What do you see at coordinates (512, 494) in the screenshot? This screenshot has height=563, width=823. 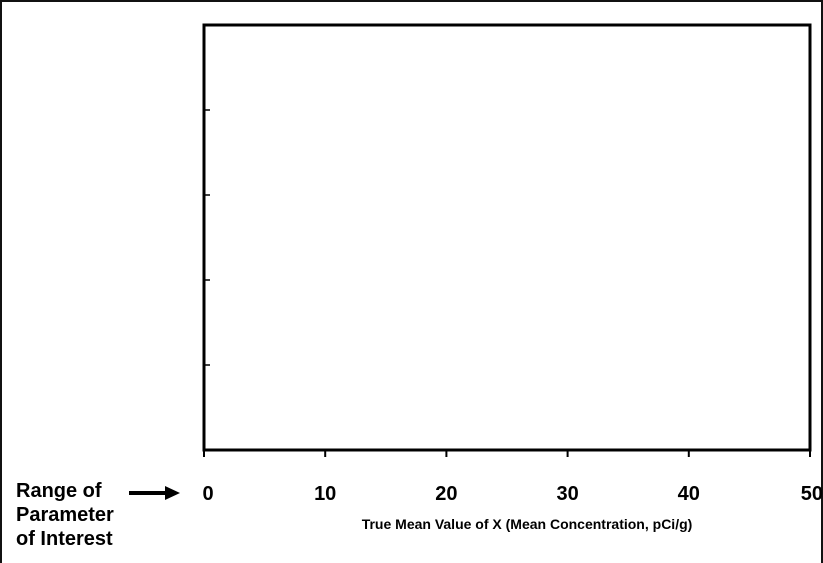 I see `x-tick-labels: 0 10 20 30 40 50` at bounding box center [512, 494].